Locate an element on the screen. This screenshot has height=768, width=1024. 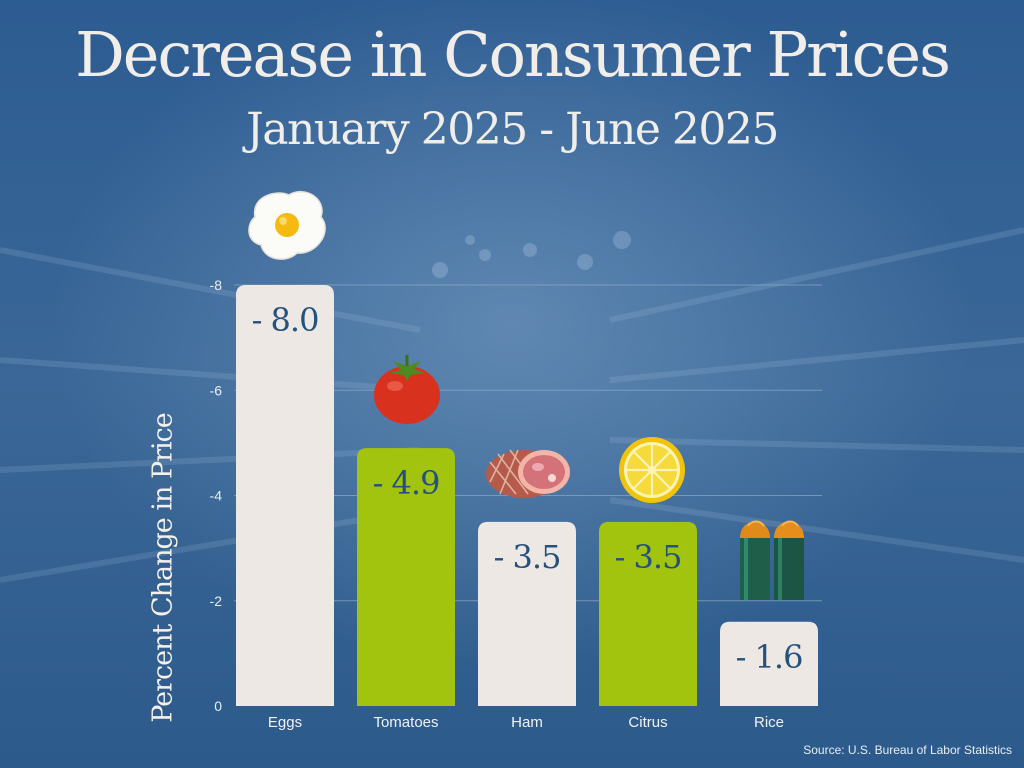
value-label: - 8.0 is located at coordinates (285, 320).